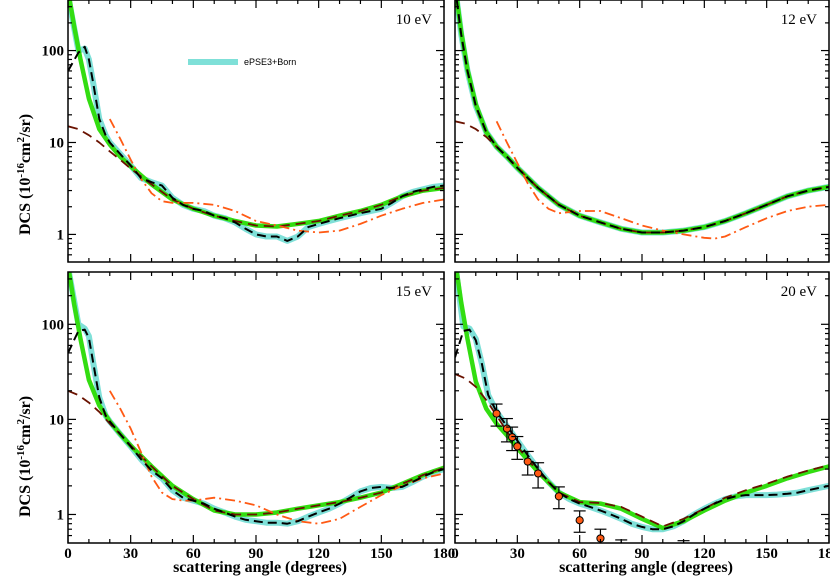  What do you see at coordinates (24, 174) in the screenshot?
I see `y-axis-title-top: DCS (10-16cm2/sr)` at bounding box center [24, 174].